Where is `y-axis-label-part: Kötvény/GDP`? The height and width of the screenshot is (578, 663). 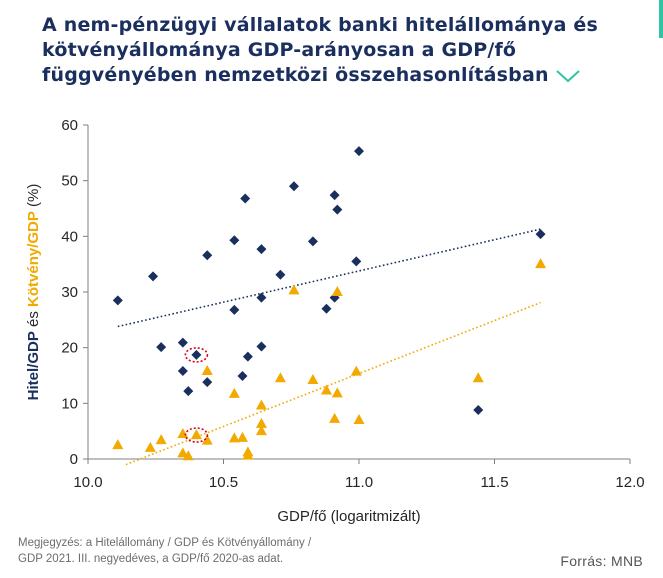 y-axis-label-part: Kötvény/GDP is located at coordinates (33, 259).